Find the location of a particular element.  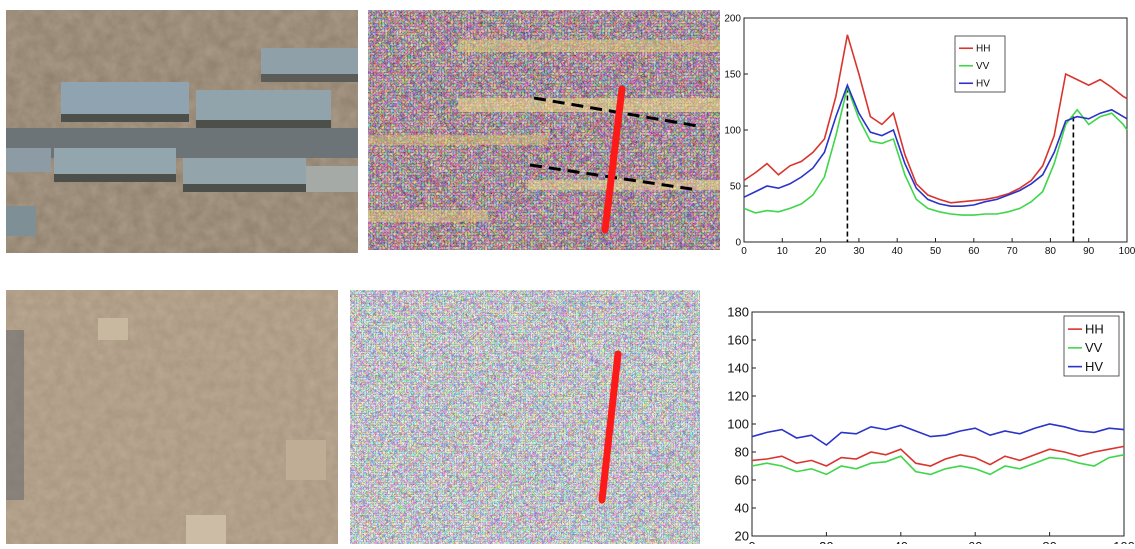

y-tick-label: 160 is located at coordinates (738, 339).